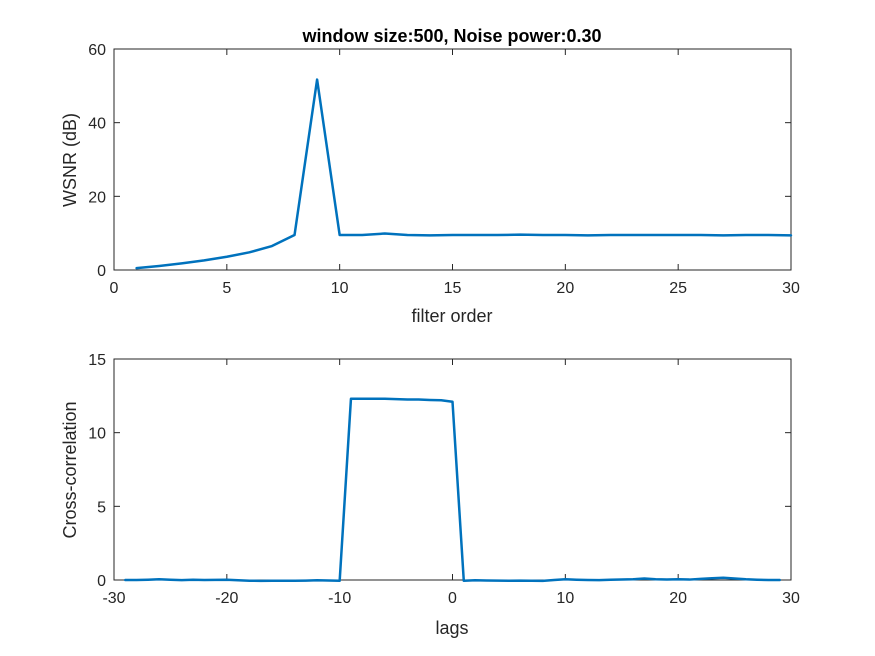 This screenshot has width=875, height=656. I want to click on wsnr-plot-x-tick-label: 0, so click(114, 288).